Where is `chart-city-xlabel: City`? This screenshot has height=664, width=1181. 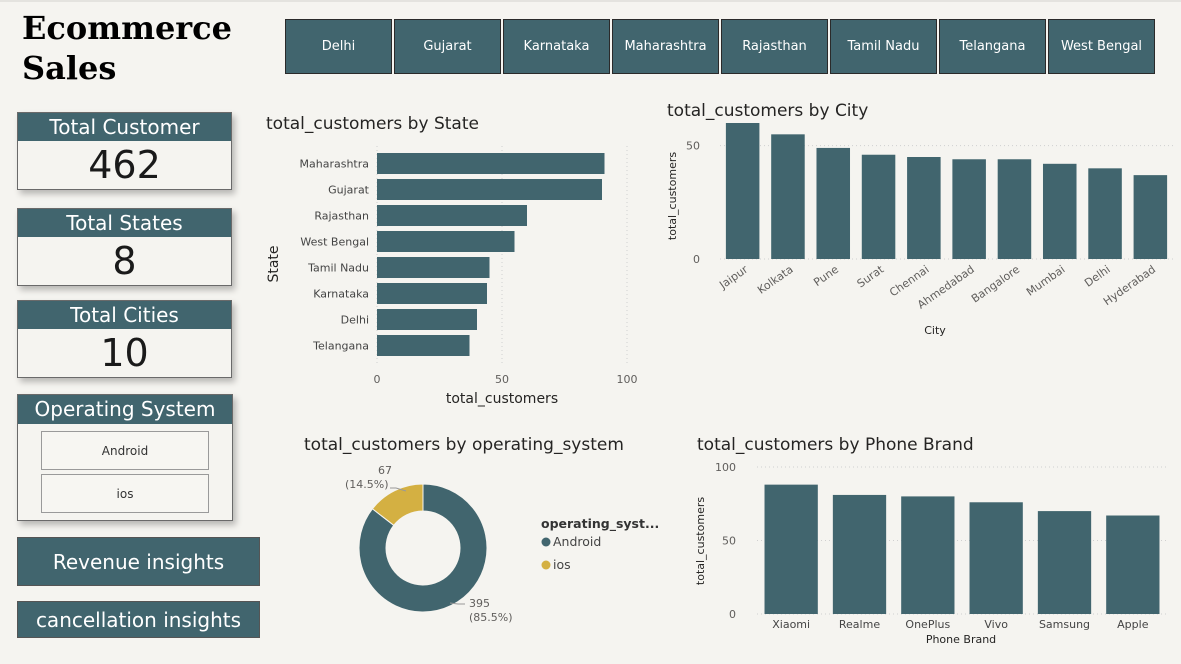
chart-city-xlabel: City is located at coordinates (935, 330).